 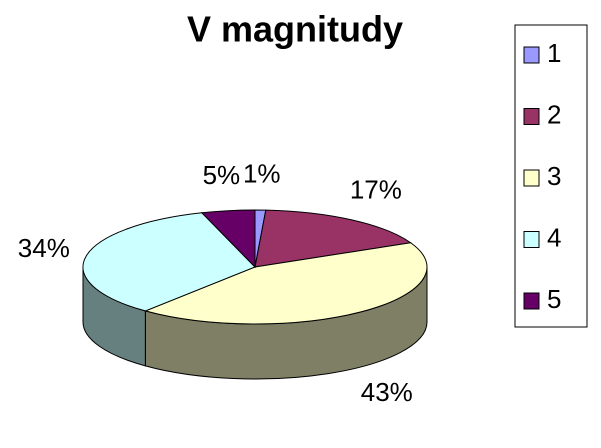 What do you see at coordinates (222, 175) in the screenshot?
I see `data-label: 5%` at bounding box center [222, 175].